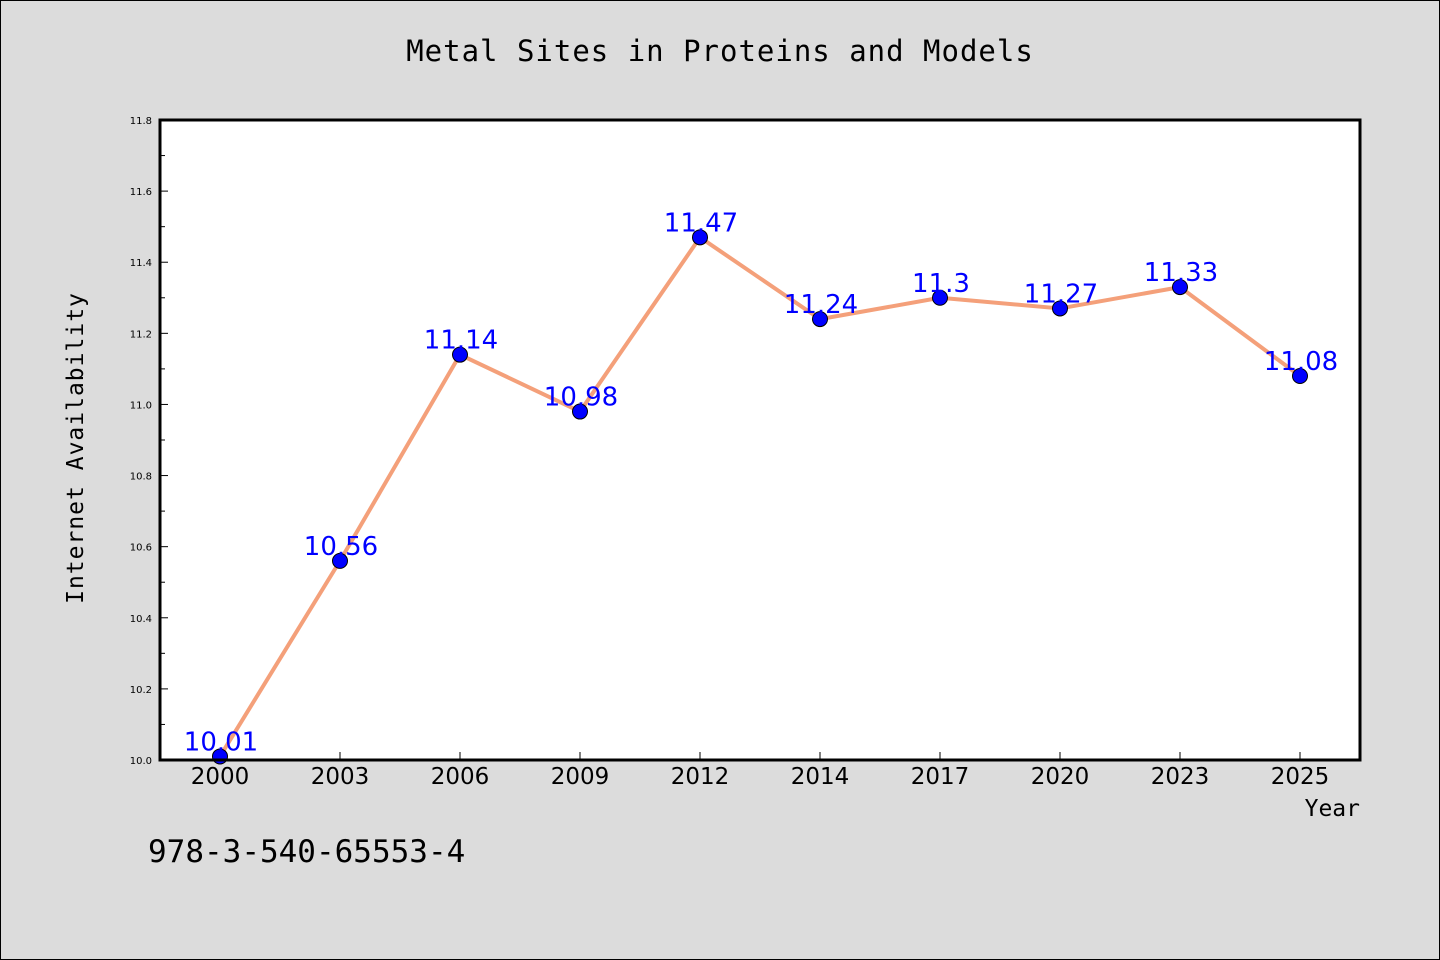  What do you see at coordinates (141, 263) in the screenshot?
I see `y-tick-label: 11.4` at bounding box center [141, 263].